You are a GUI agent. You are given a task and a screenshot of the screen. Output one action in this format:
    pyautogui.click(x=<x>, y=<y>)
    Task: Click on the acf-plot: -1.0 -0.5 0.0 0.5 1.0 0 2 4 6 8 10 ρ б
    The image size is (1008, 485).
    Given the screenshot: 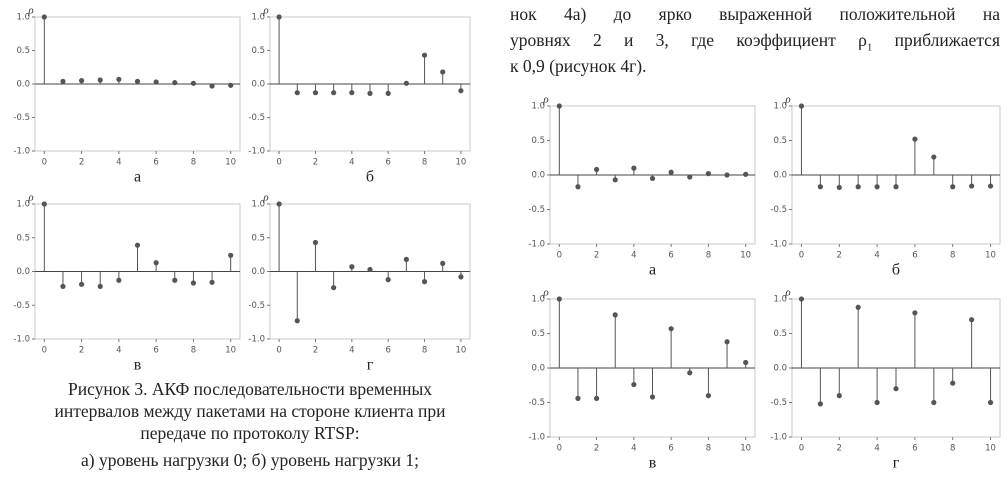 What is the action you would take?
    pyautogui.click(x=885, y=186)
    